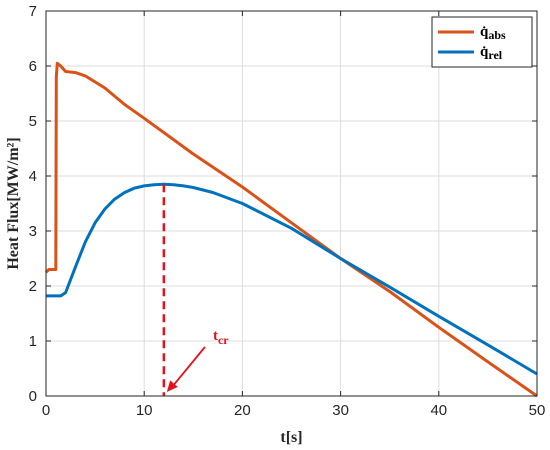 This screenshot has width=550, height=450. Describe the element at coordinates (33, 176) in the screenshot. I see `y-tick-label: 4` at that location.